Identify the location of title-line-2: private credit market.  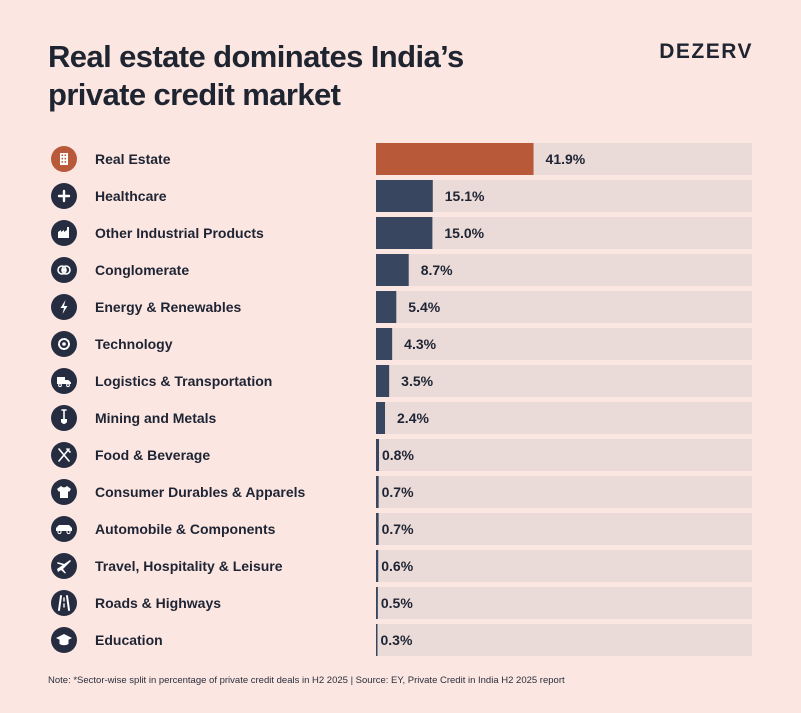
(194, 94).